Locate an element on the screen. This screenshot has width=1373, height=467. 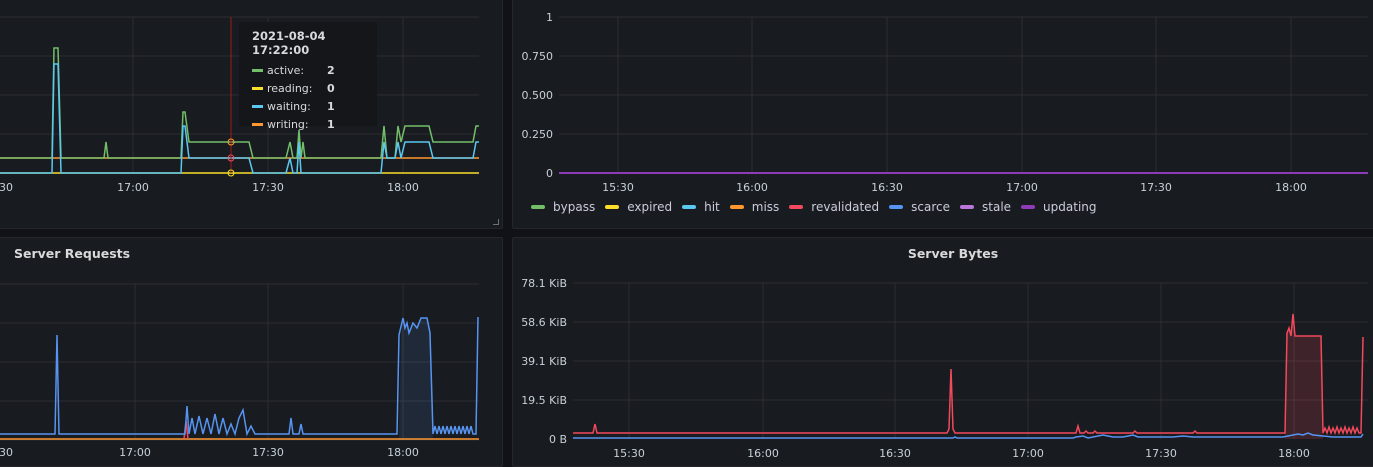
tooltip-row: reading: 0 is located at coordinates (308, 88).